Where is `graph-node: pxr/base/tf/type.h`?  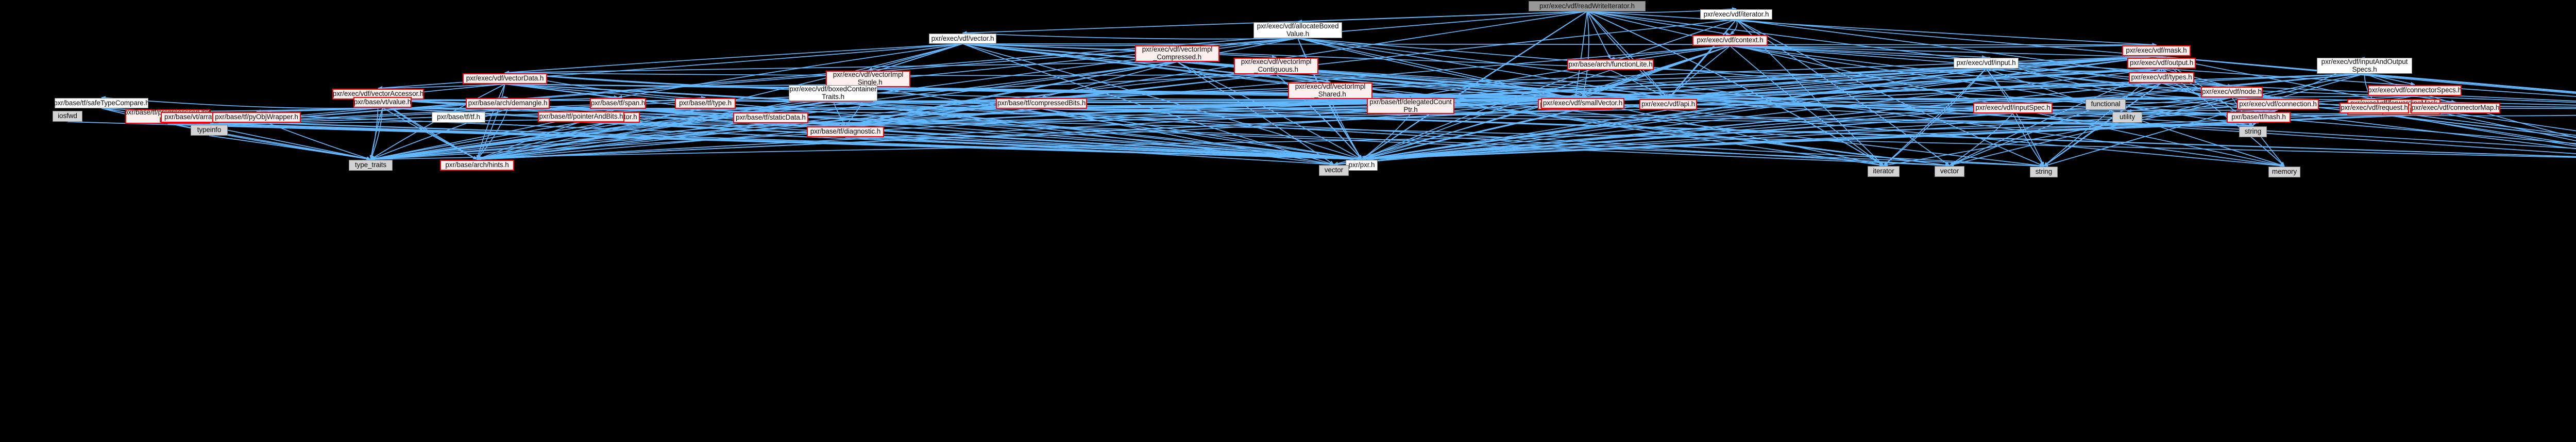 graph-node: pxr/base/tf/type.h is located at coordinates (705, 103).